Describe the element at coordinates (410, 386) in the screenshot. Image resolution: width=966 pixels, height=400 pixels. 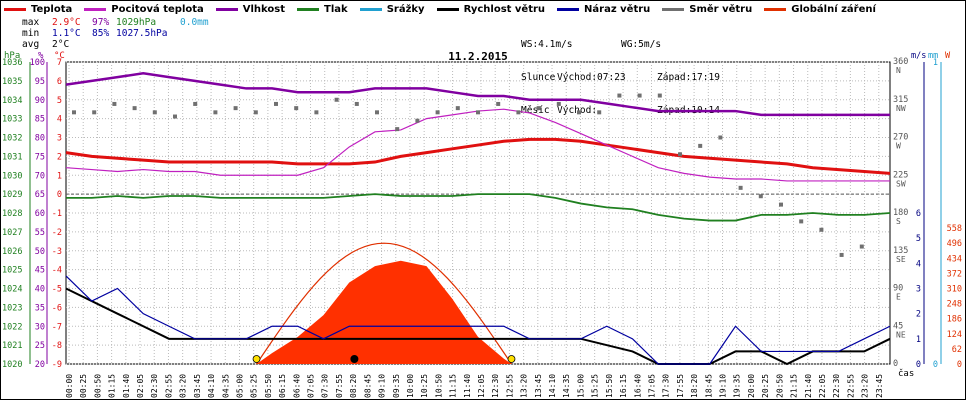
I see `x-tick-label: 10:00` at that location.